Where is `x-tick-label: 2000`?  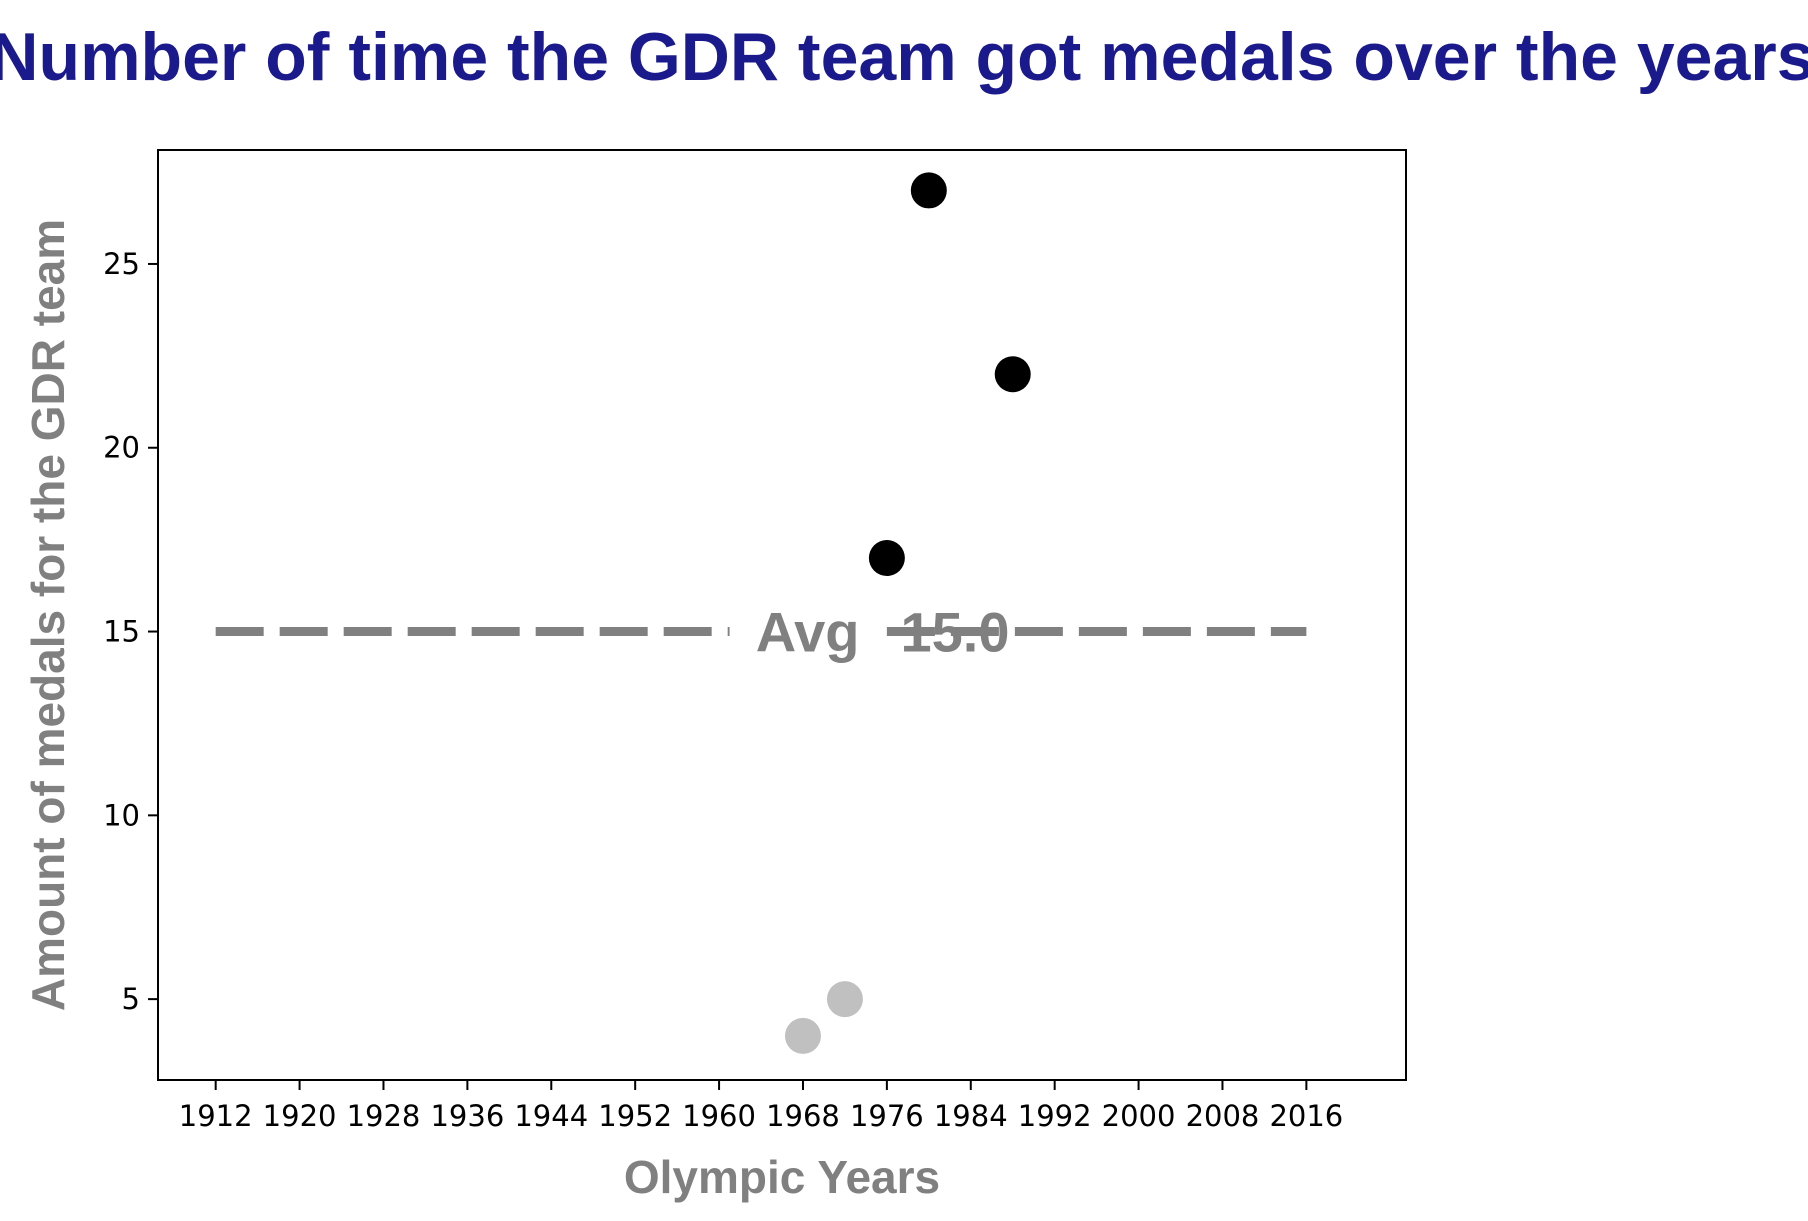 x-tick-label: 2000 is located at coordinates (1139, 1116).